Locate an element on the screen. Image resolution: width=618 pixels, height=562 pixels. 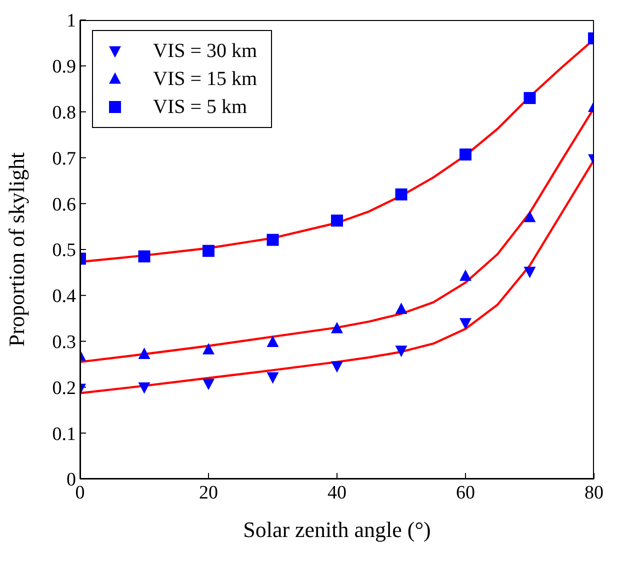
y-tick-label: 1 is located at coordinates (71, 21).